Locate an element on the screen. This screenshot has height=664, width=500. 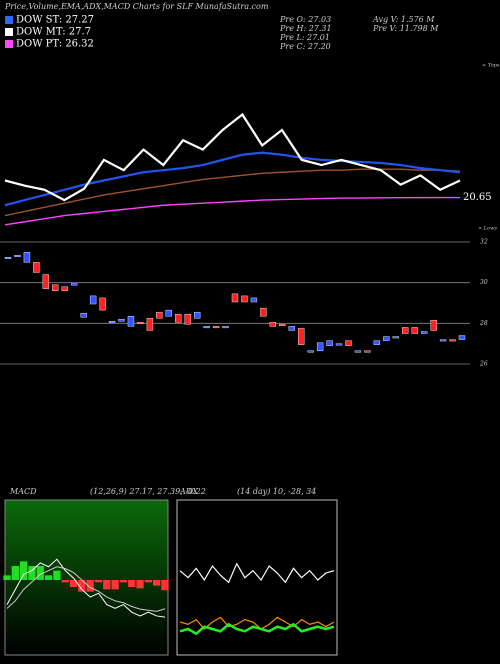
legend-label: DOW PT: 26.32 is located at coordinates (55, 44).